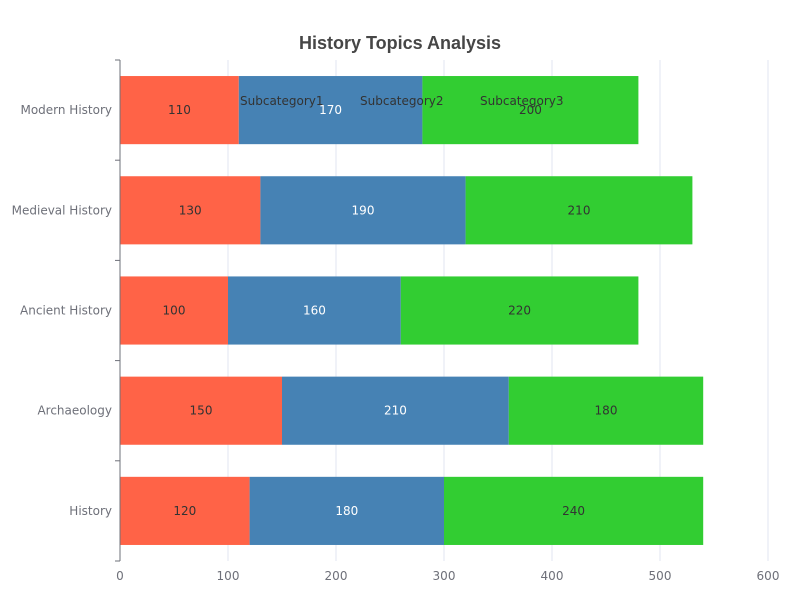  Describe the element at coordinates (768, 576) in the screenshot. I see `x-tick-label: 600` at that location.